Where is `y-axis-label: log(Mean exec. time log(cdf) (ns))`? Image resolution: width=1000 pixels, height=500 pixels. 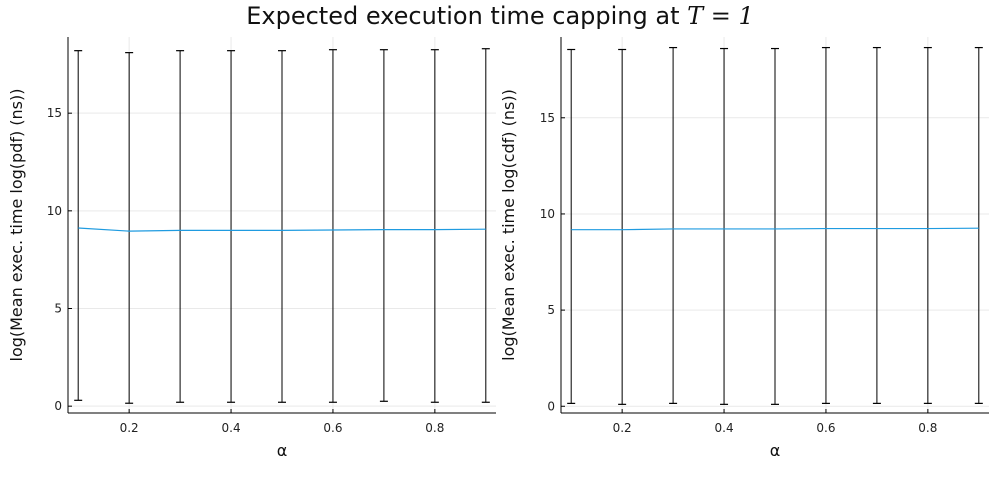 y-axis-label: log(Mean exec. time log(cdf) (ns)) is located at coordinates (508, 225).